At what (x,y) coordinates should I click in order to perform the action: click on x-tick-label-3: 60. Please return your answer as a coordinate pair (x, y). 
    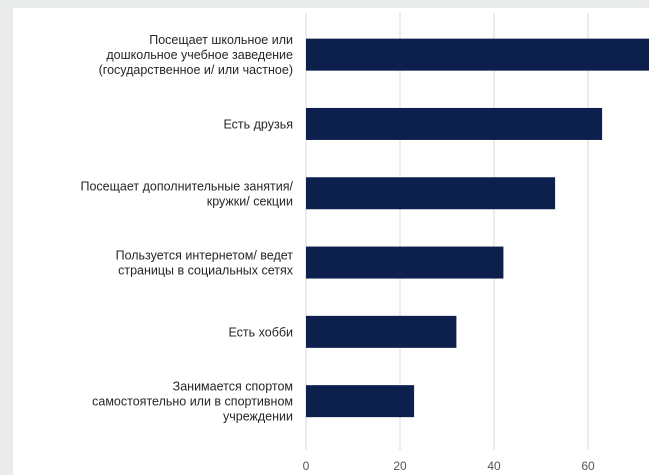
    Looking at the image, I should click on (588, 466).